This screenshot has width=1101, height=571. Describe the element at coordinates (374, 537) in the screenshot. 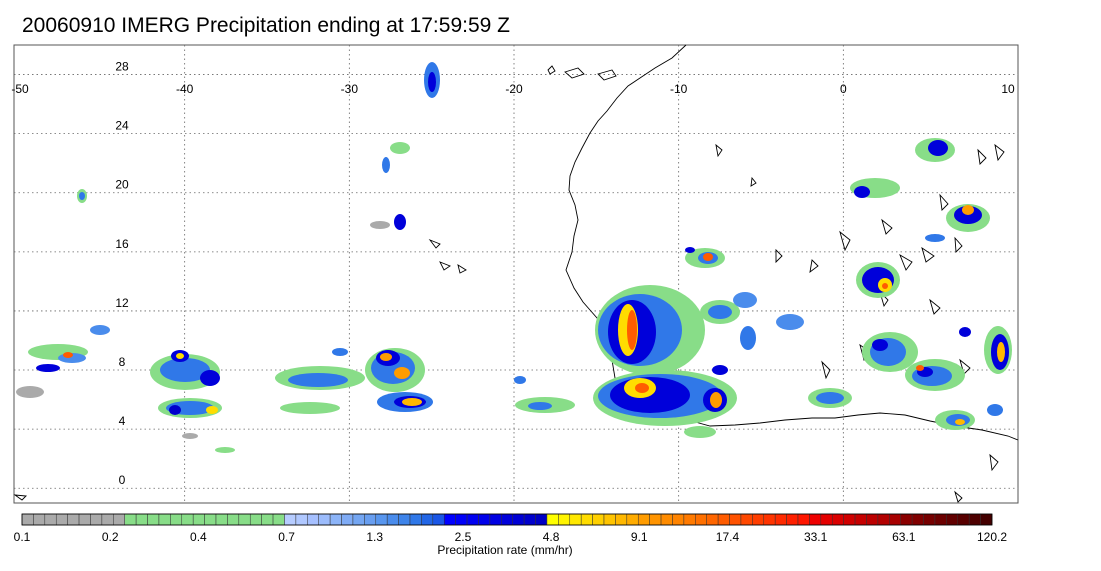

I see `colorbar-tick-label: 1.3` at that location.